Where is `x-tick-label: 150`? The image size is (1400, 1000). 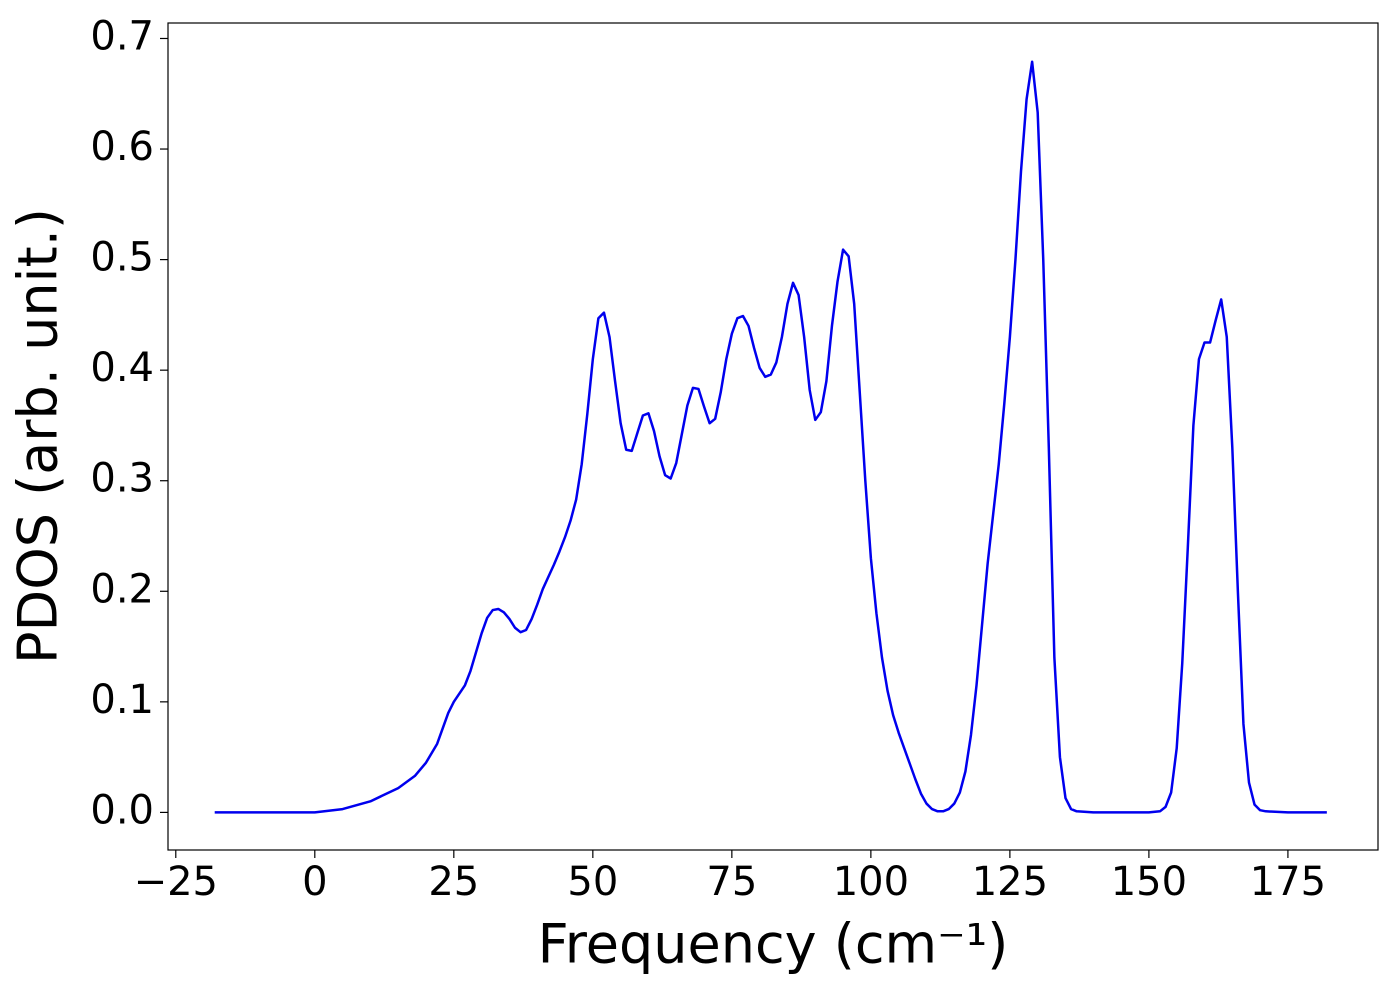 x-tick-label: 150 is located at coordinates (1149, 882).